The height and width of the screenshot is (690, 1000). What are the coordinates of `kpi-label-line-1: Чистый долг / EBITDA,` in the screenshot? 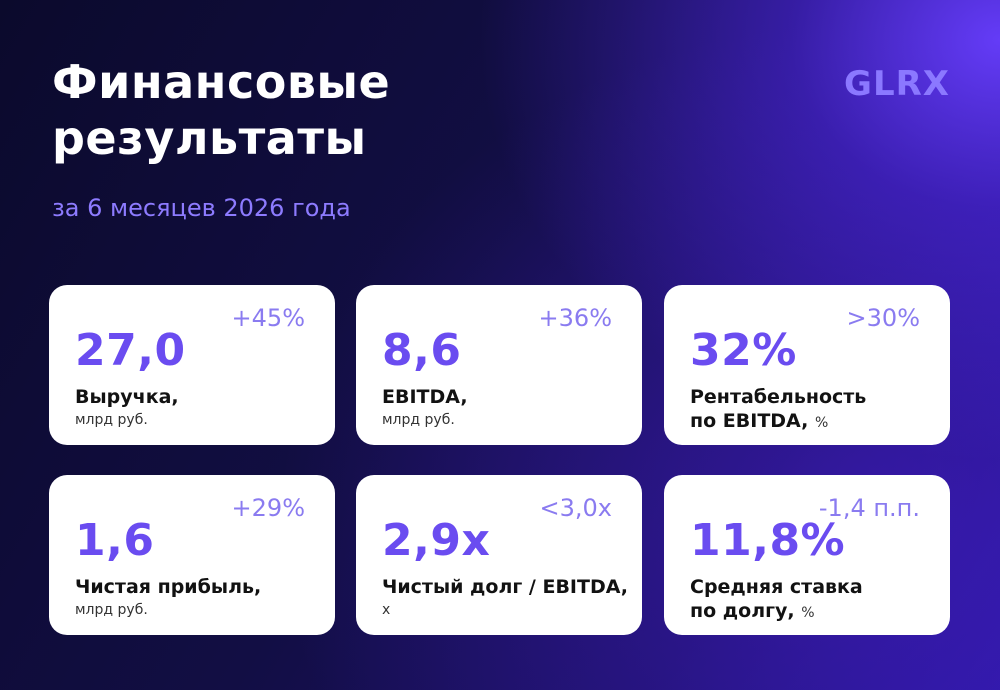 It's located at (505, 587).